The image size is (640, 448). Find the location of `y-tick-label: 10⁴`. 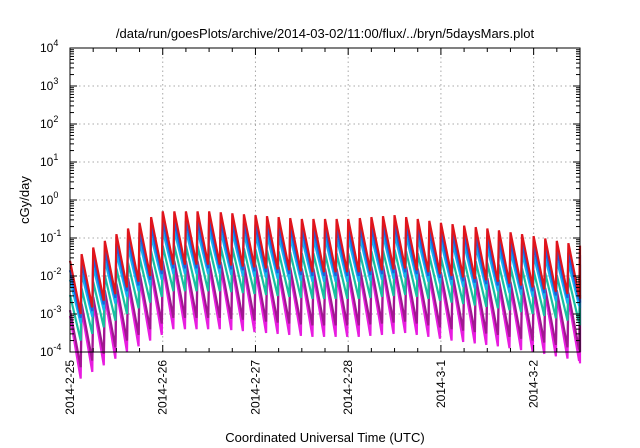

y-tick-label: 10⁴ is located at coordinates (49, 46).